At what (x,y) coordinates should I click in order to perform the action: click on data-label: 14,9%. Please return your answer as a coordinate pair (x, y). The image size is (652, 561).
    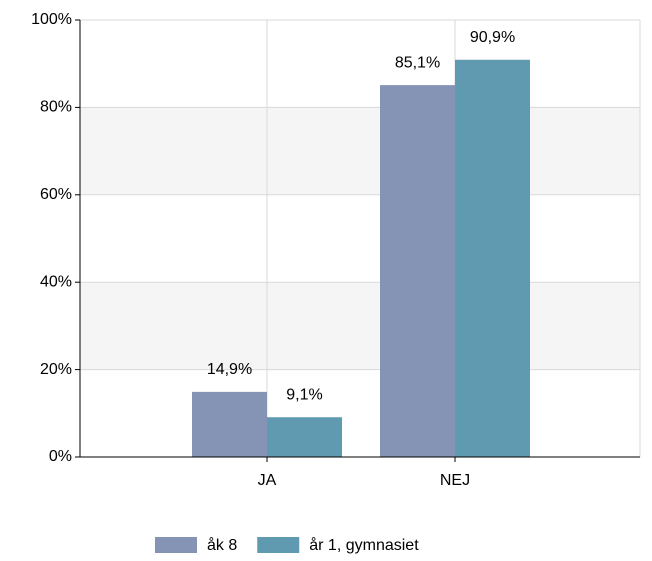
    Looking at the image, I should click on (229, 369).